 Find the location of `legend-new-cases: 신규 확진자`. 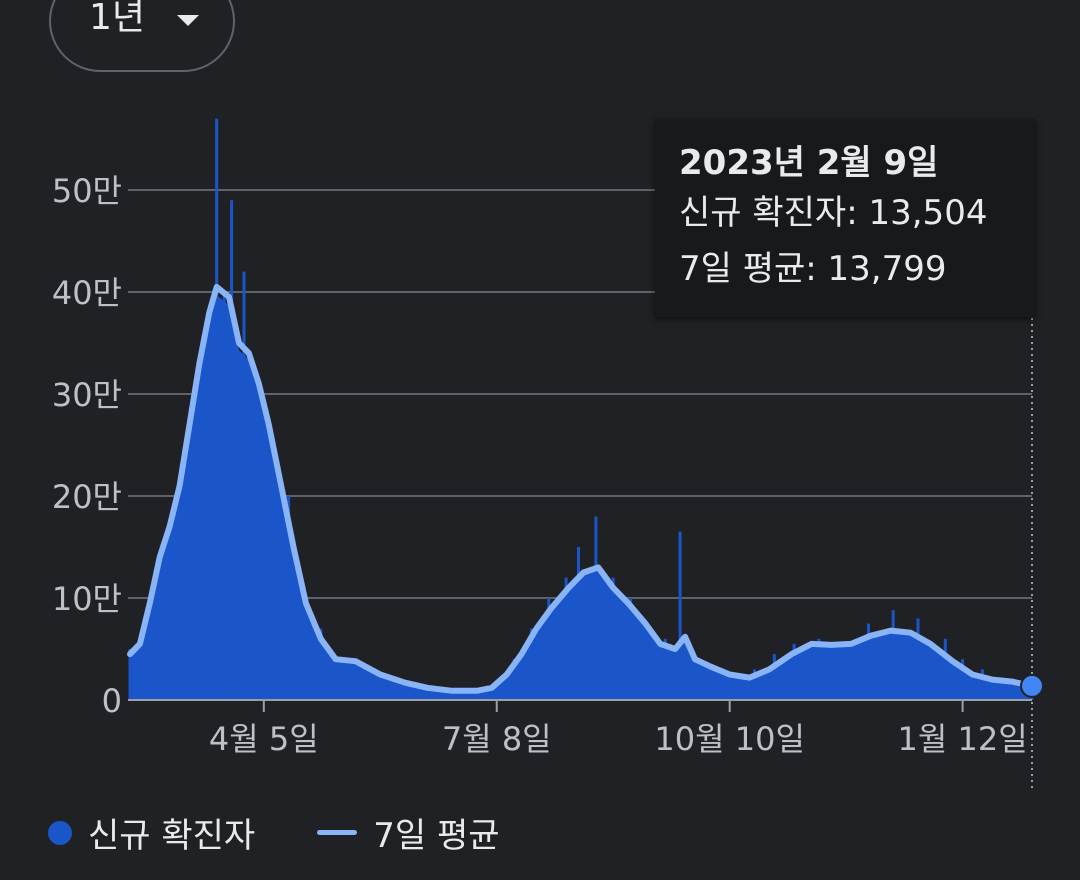

legend-new-cases: 신규 확진자 is located at coordinates (151, 832).